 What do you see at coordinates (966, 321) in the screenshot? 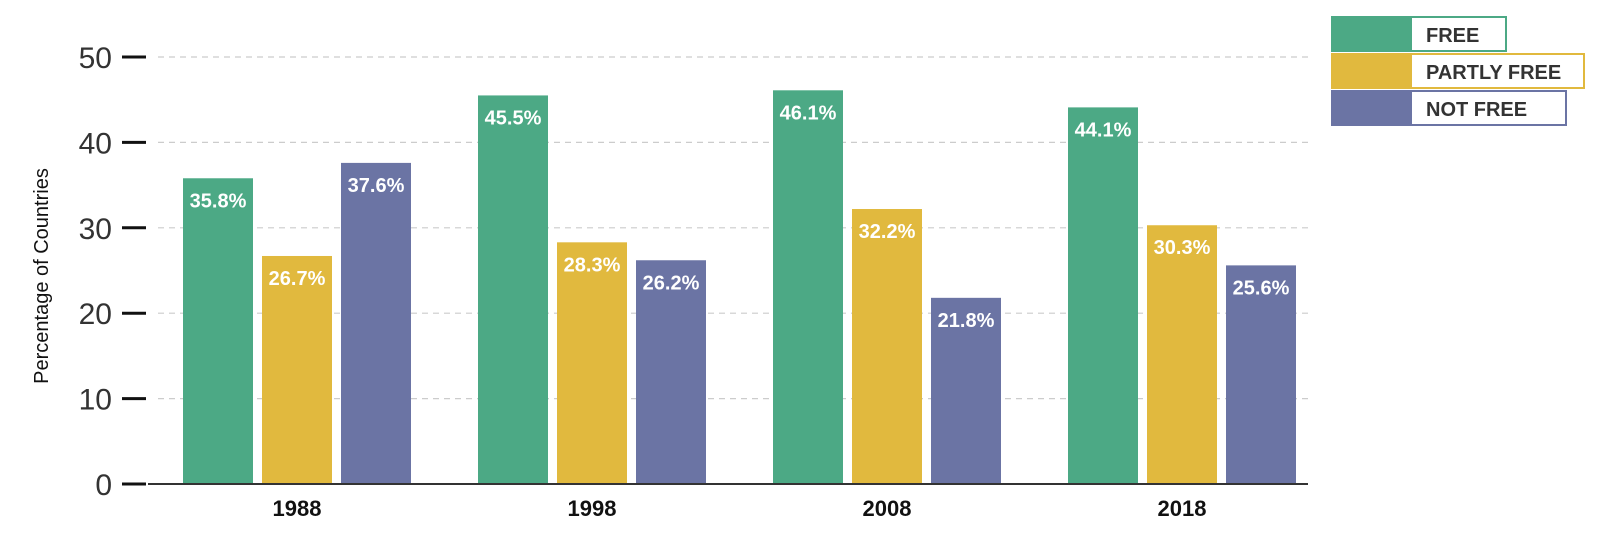
I see `bar-label-2008-2: 21.8%` at bounding box center [966, 321].